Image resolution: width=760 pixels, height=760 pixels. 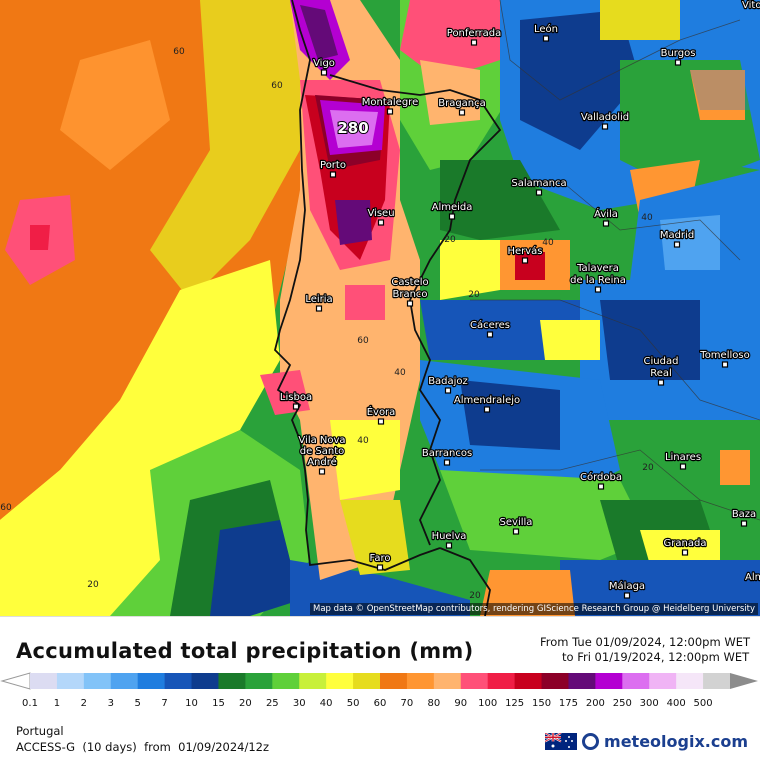 What do you see at coordinates (318, 299) in the screenshot?
I see `place-label: Leiria` at bounding box center [318, 299].